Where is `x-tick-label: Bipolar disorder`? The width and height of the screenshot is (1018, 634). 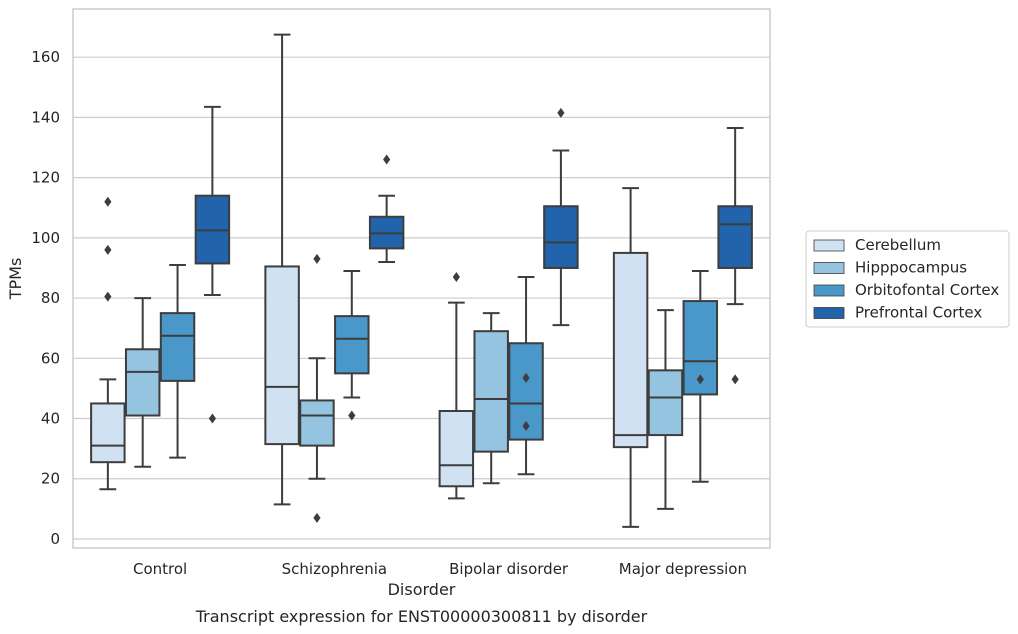 x-tick-label: Bipolar disorder is located at coordinates (509, 569).